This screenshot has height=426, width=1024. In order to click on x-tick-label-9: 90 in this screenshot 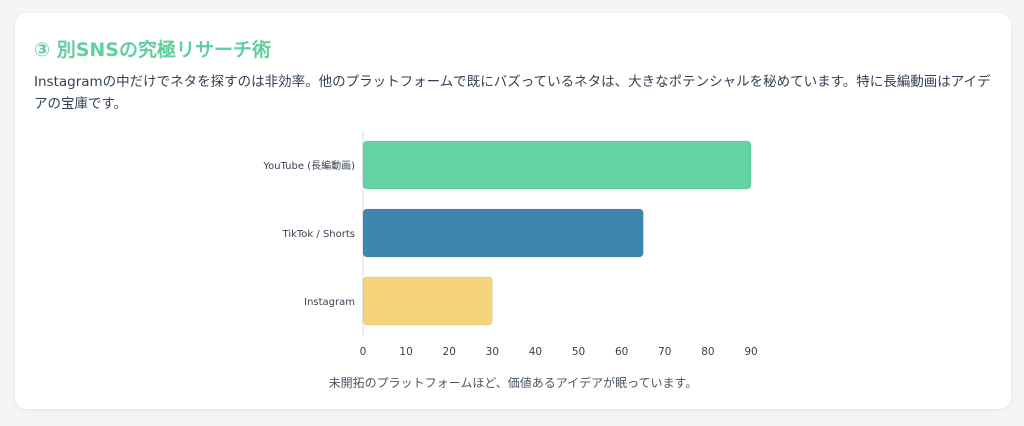, I will do `click(750, 352)`.